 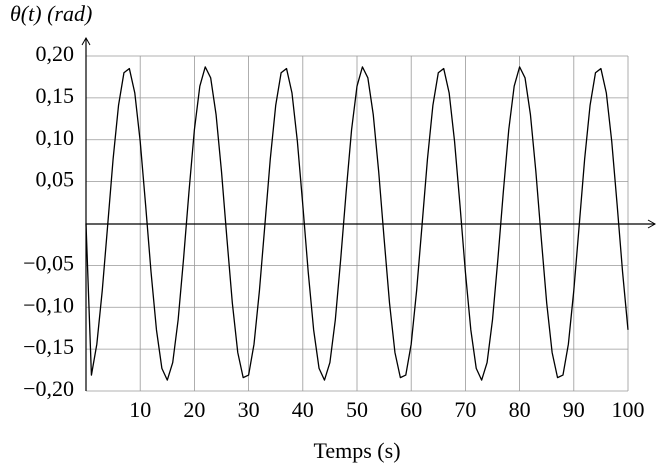 I want to click on y-tick-label: 0,20, so click(x=55, y=53).